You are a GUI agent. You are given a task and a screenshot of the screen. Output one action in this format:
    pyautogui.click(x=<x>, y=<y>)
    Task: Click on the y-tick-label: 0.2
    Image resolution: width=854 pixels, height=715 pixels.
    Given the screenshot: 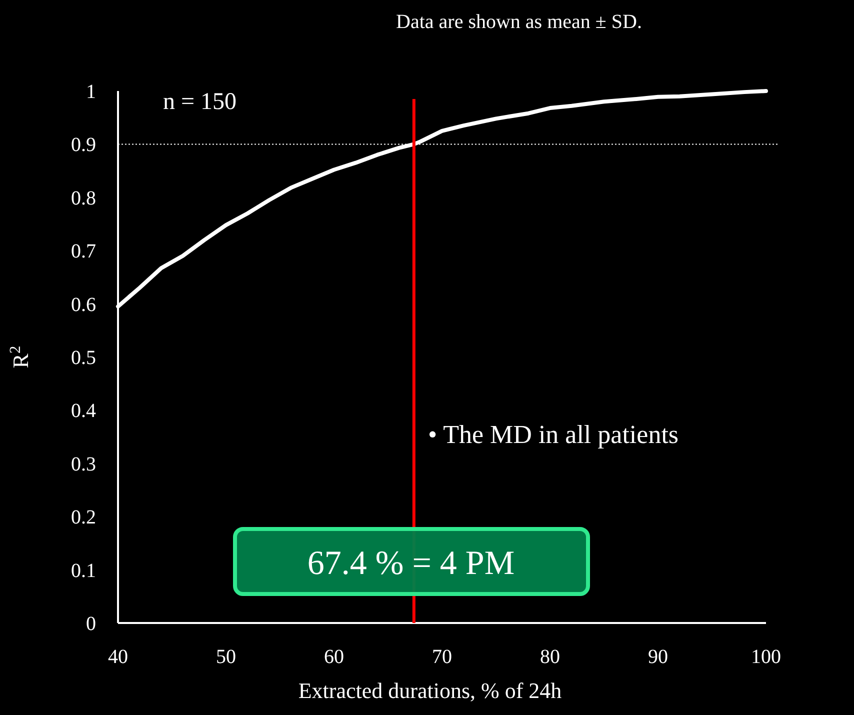 What is the action you would take?
    pyautogui.click(x=83, y=517)
    